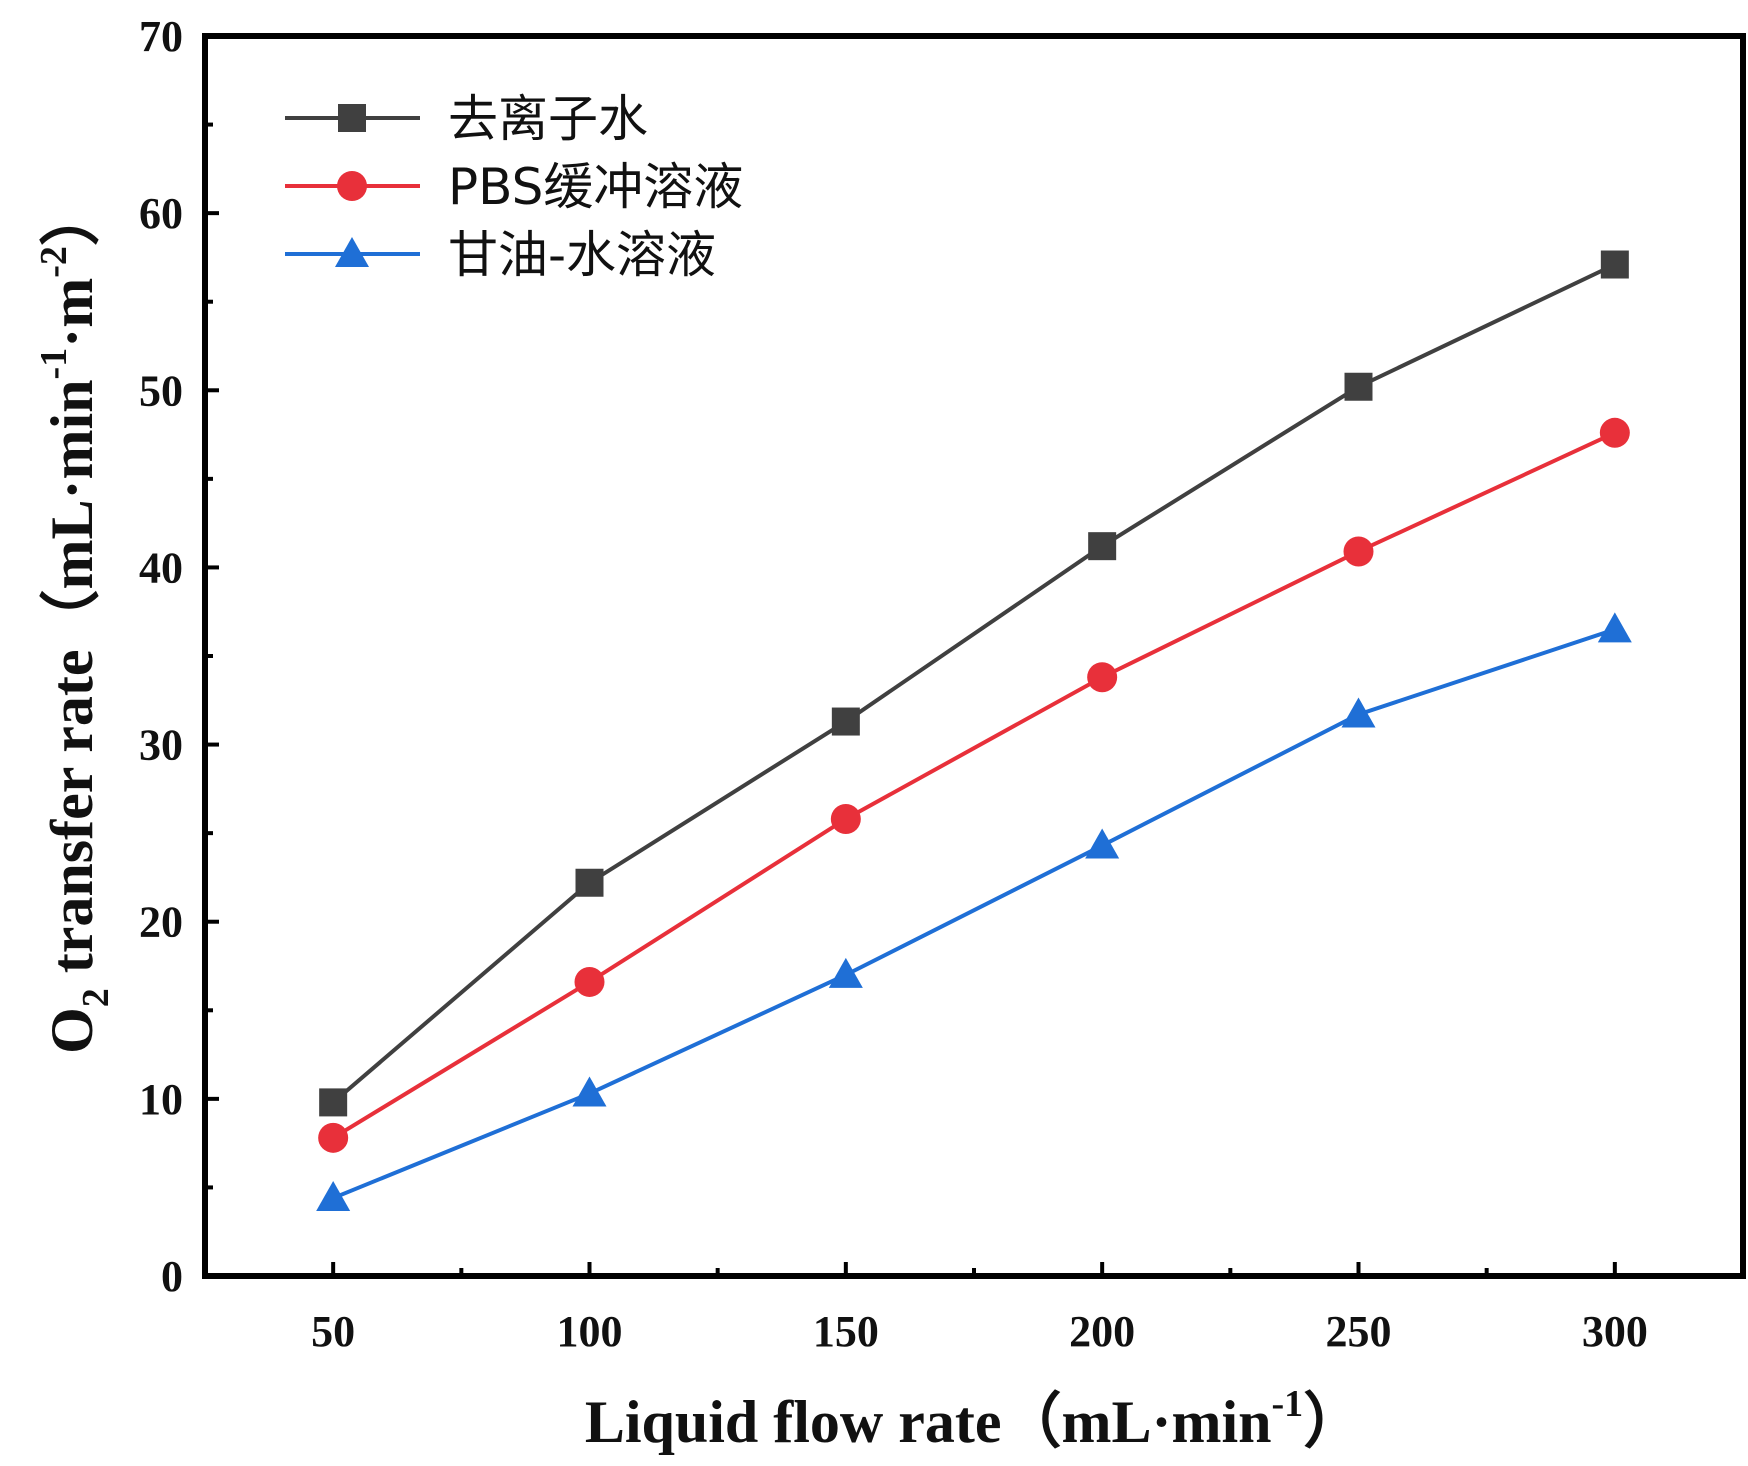 The image size is (1748, 1466). I want to click on y-axis-title-main: transfer rate（mL·min, so click(71, 683).